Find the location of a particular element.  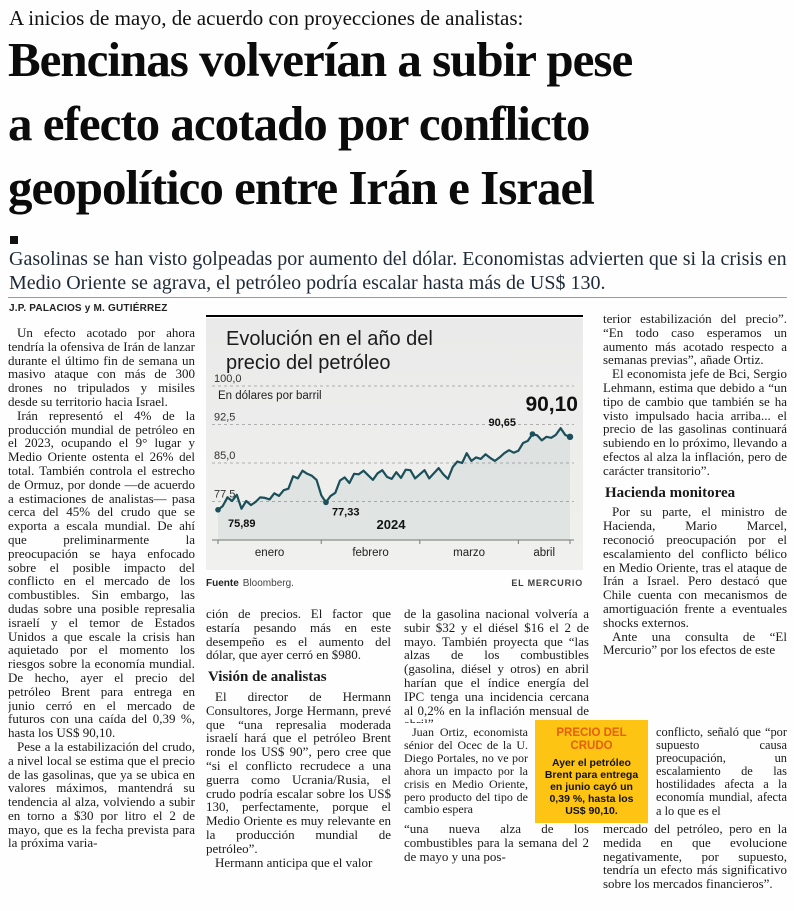

price-area is located at coordinates (394, 484).